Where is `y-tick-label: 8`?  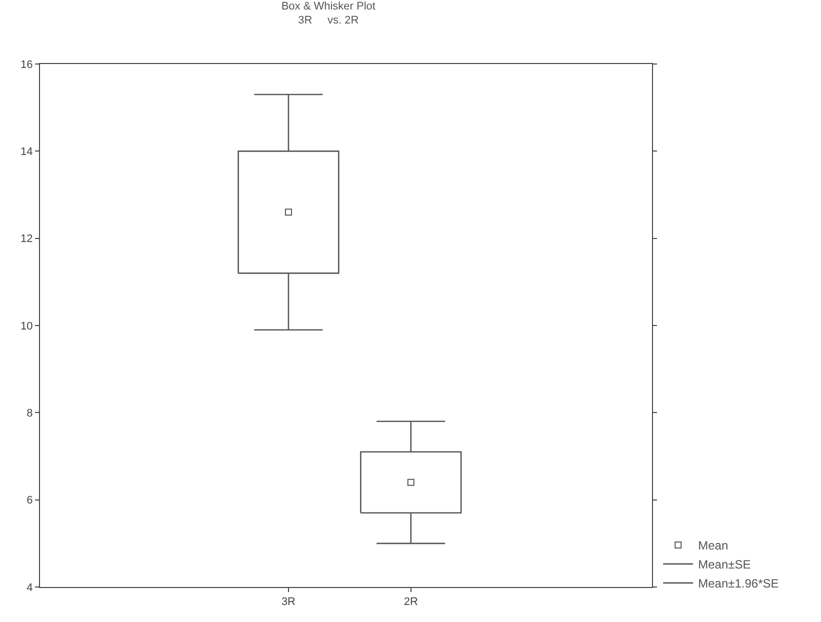
y-tick-label: 8 is located at coordinates (29, 414).